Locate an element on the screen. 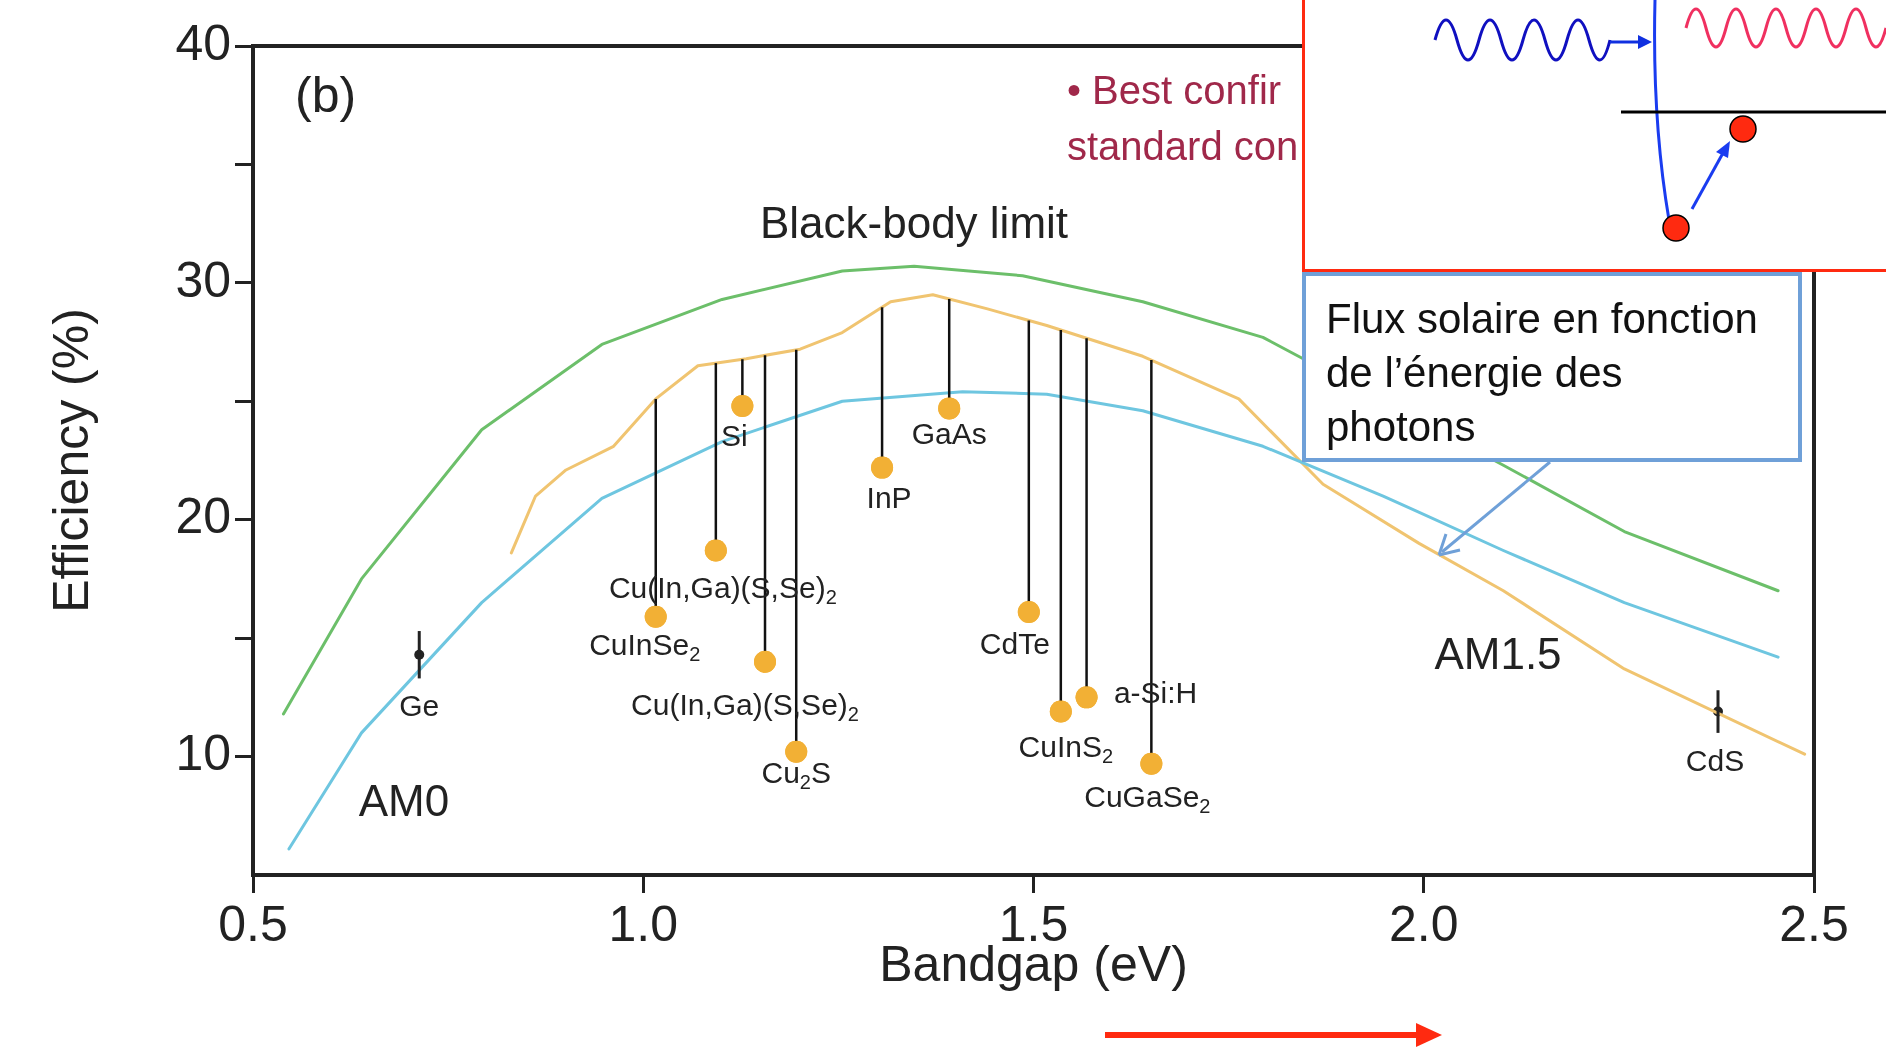 The height and width of the screenshot is (1055, 1886). annotation: CdTe is located at coordinates (1014, 644).